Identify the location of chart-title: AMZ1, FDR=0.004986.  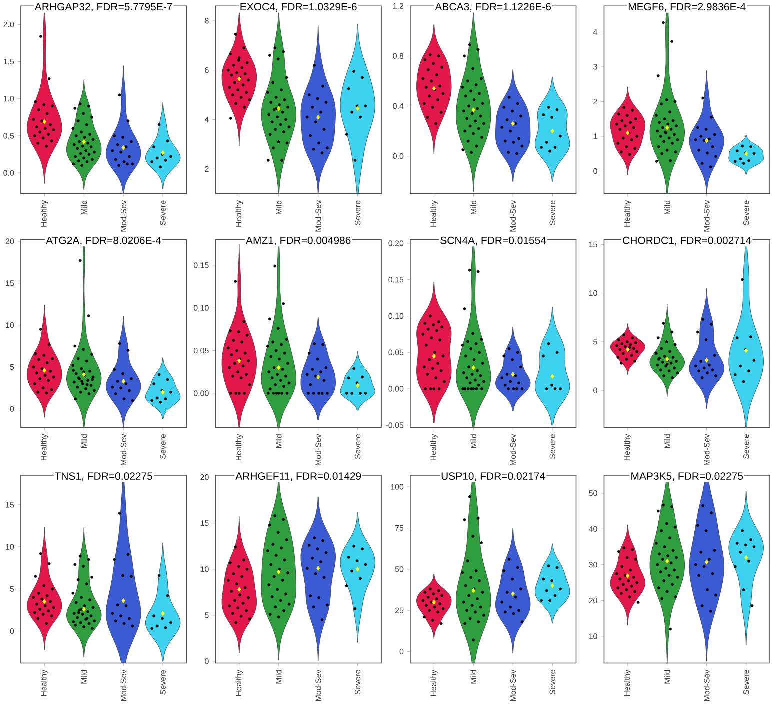
(298, 241).